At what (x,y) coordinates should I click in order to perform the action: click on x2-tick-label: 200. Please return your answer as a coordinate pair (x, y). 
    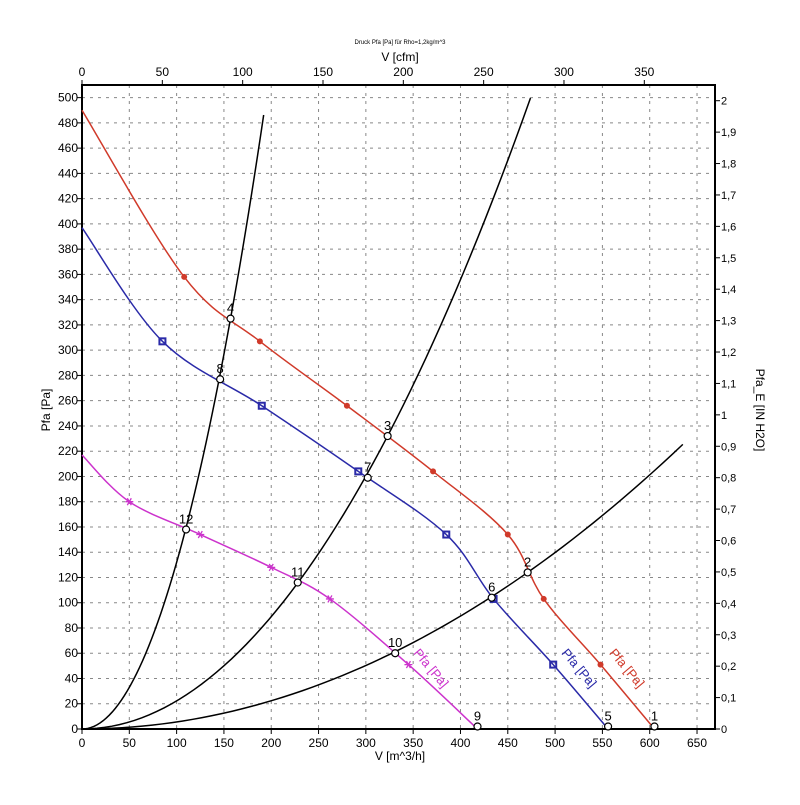
    Looking at the image, I should click on (403, 72).